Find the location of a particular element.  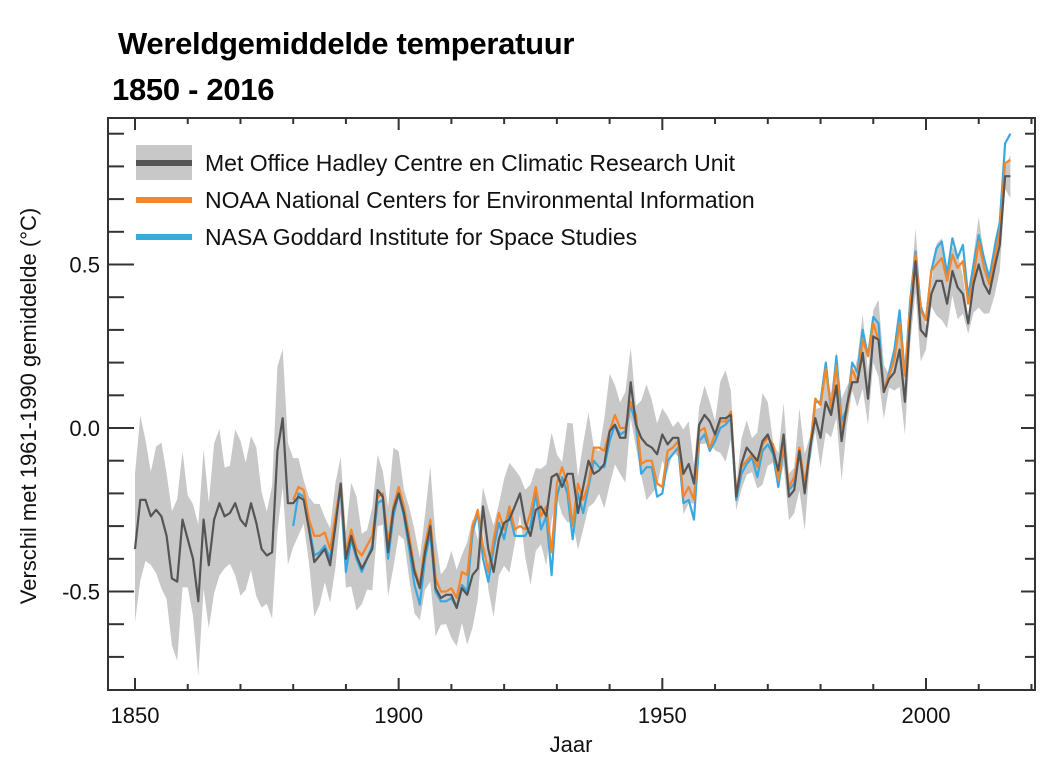

x-tick-label: 1950 is located at coordinates (662, 715).